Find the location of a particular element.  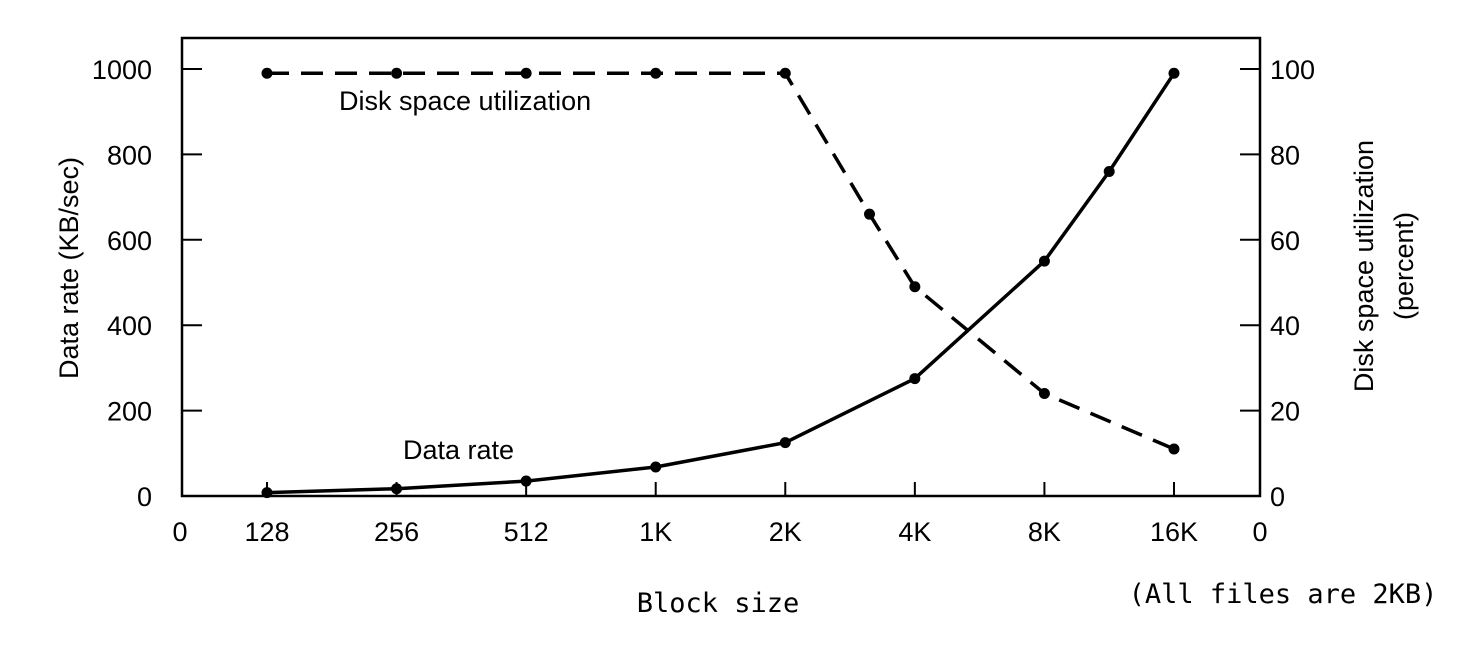

note-text: (All files are 2KB) is located at coordinates (1283, 594).